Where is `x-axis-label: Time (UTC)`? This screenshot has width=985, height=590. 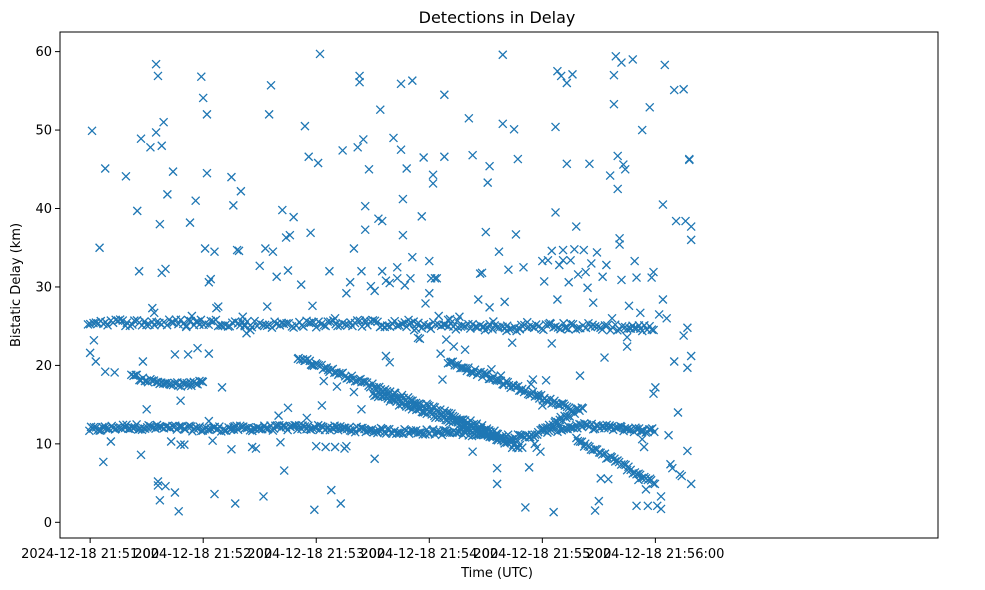 x-axis-label: Time (UTC) is located at coordinates (496, 573).